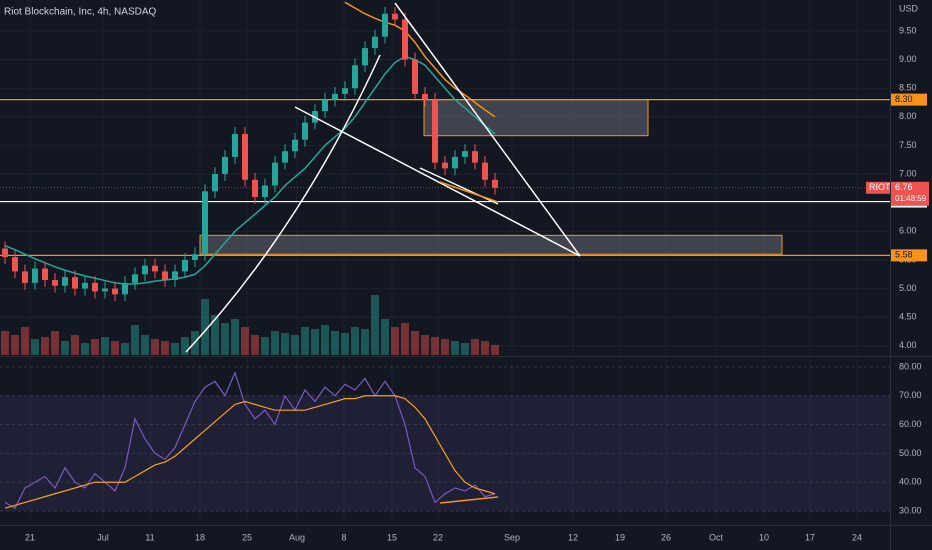 This screenshot has width=932, height=550. Describe the element at coordinates (250, 452) in the screenshot. I see `rsi-ma` at that location.